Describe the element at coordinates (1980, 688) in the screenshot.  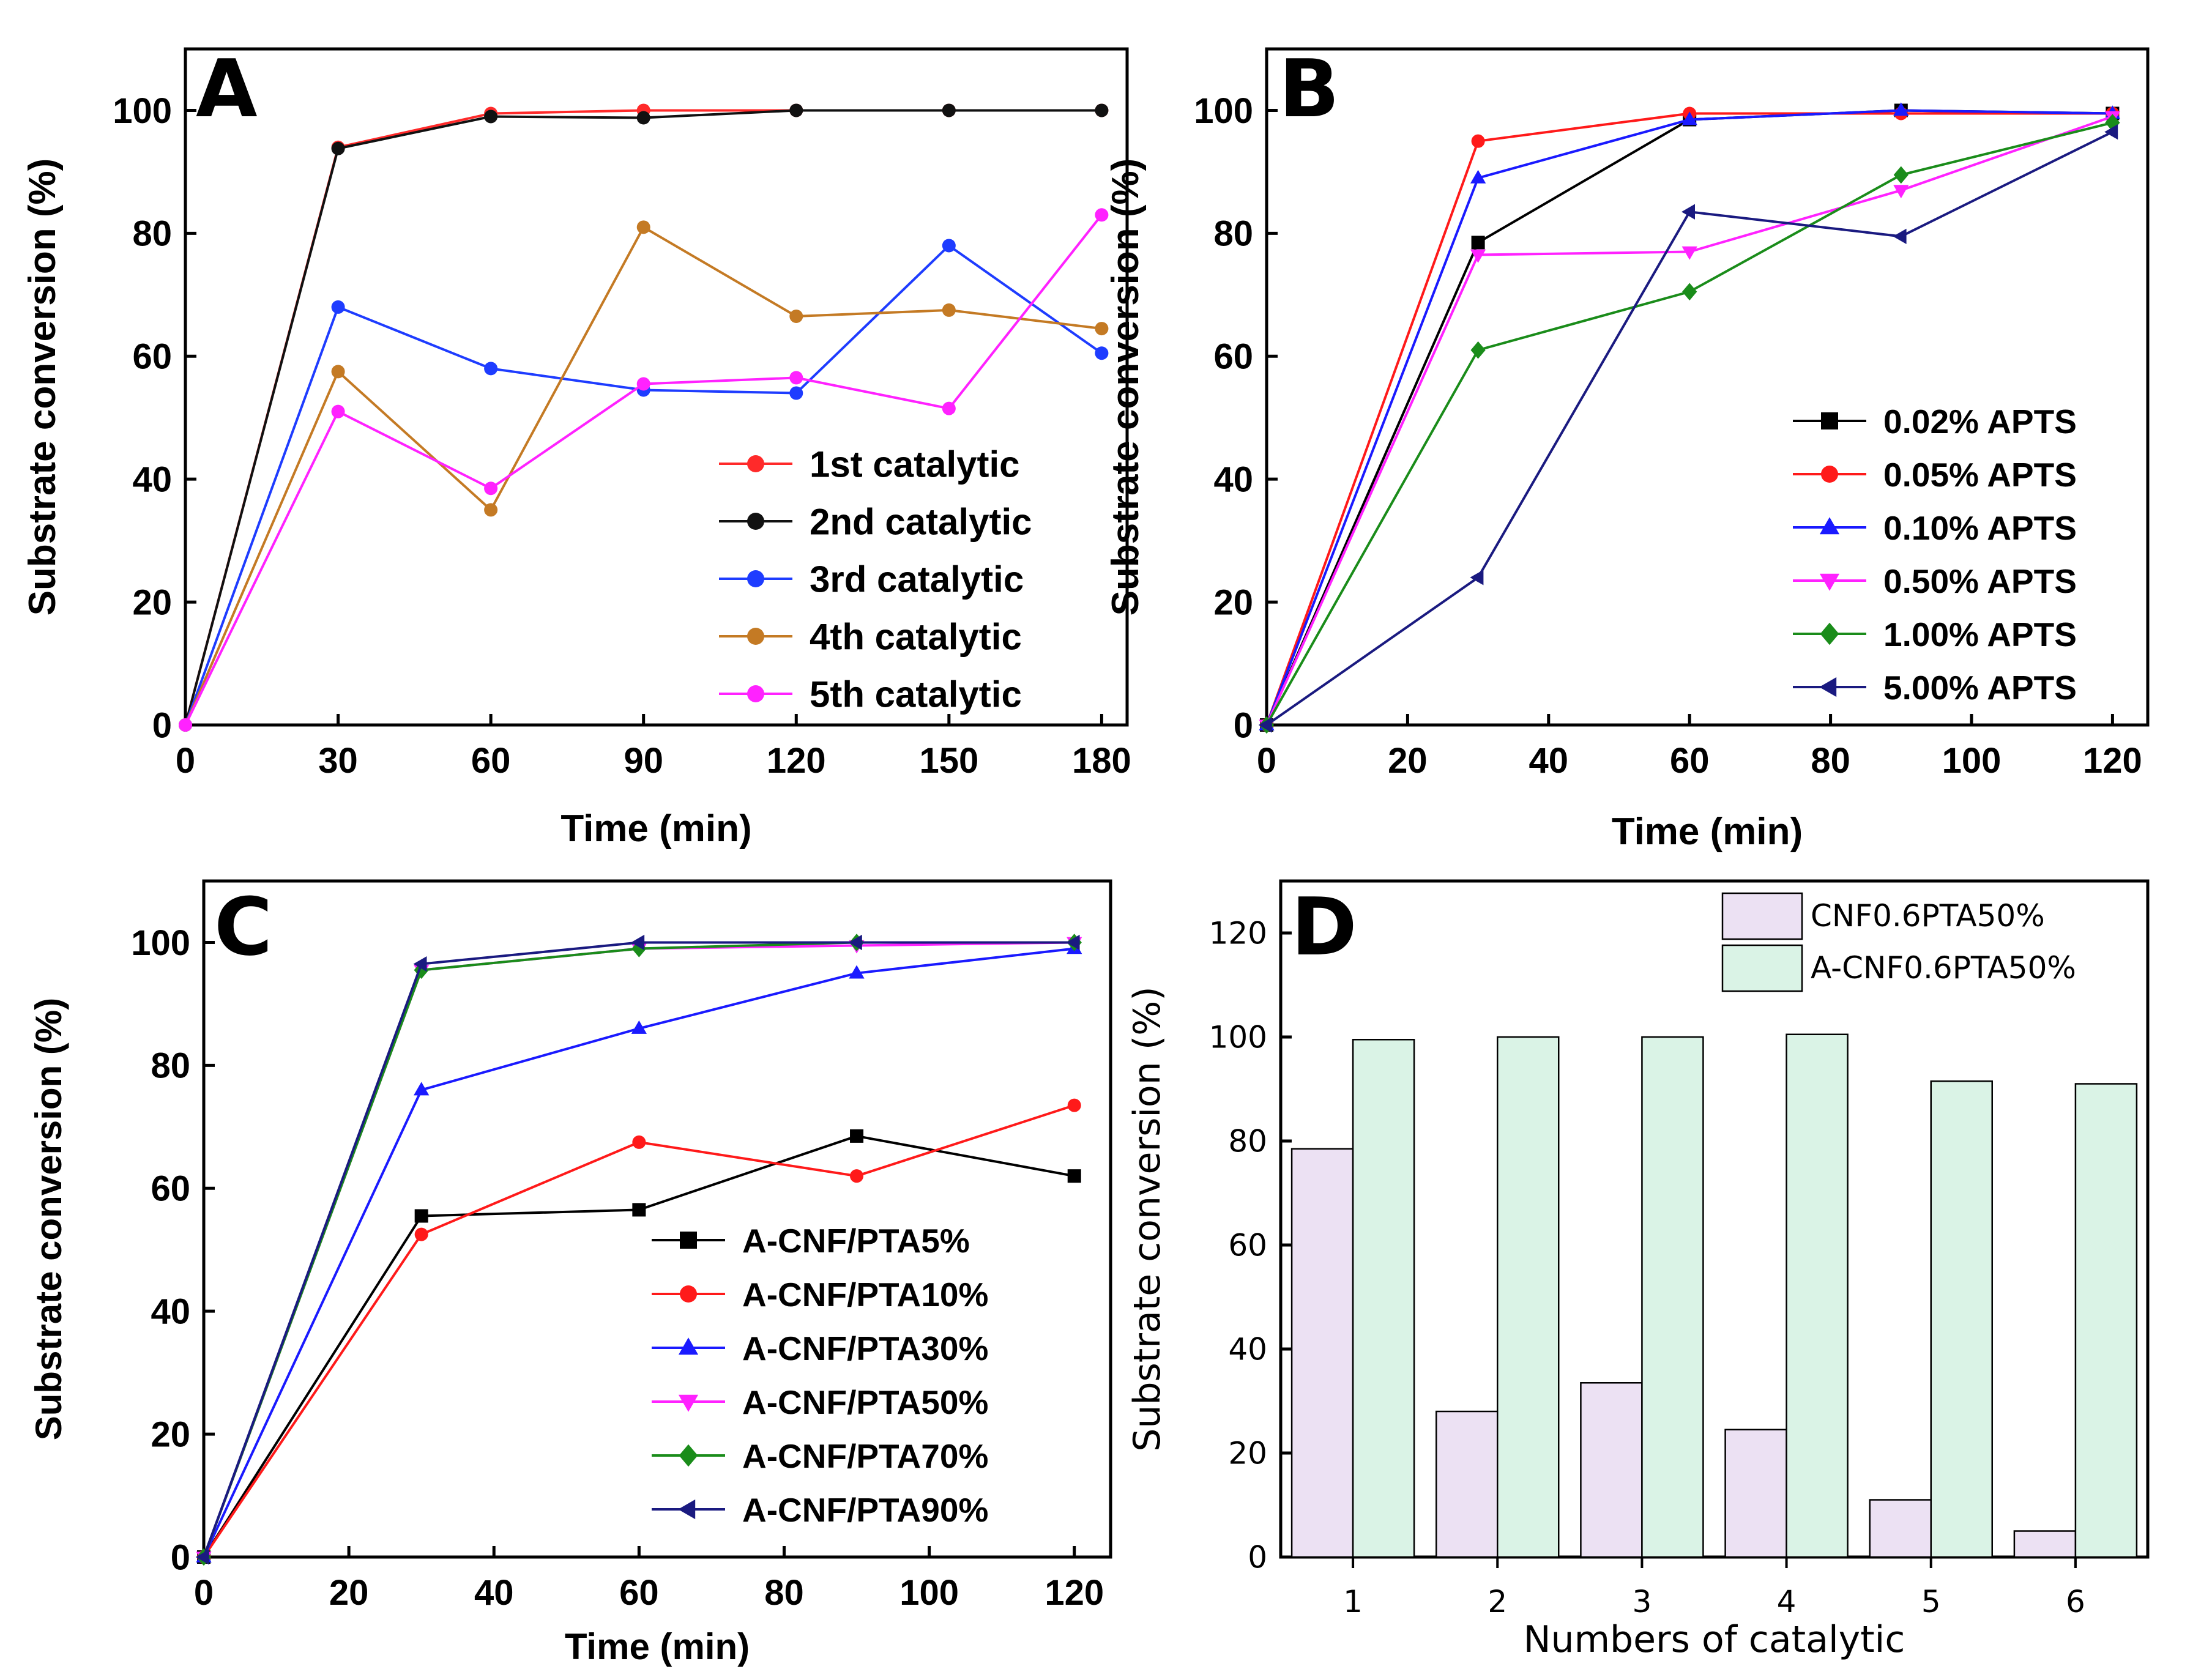
I see `legend-label: 5.00% APTS` at that location.